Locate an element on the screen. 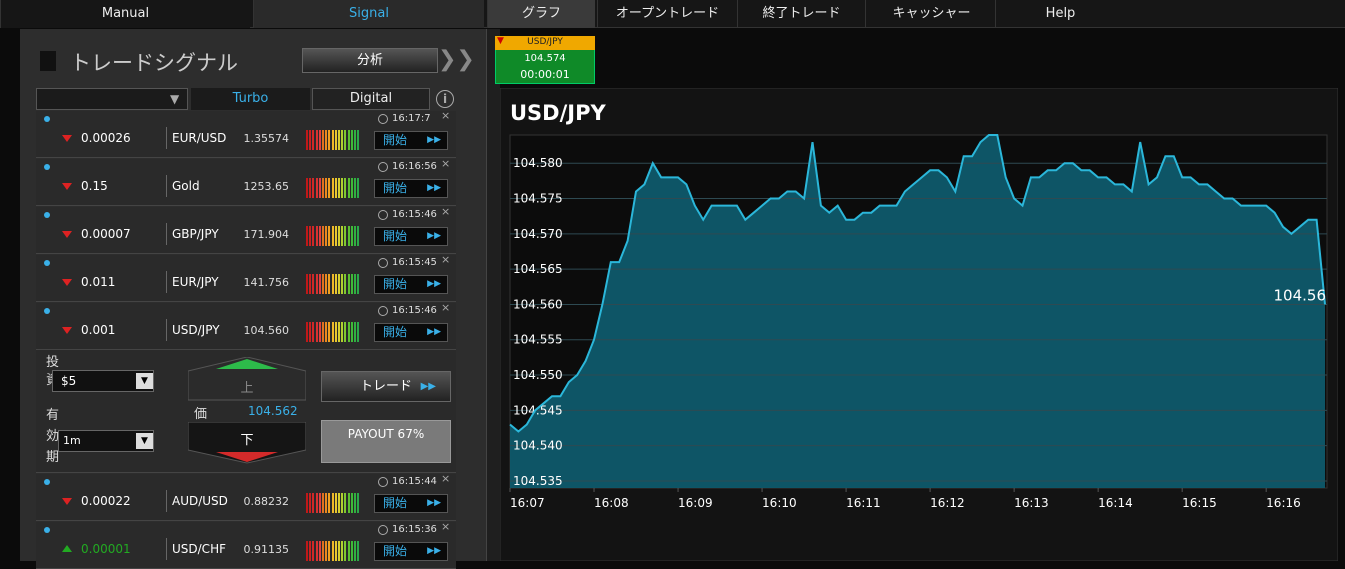  ticker-price: 104.574 is located at coordinates (545, 58).